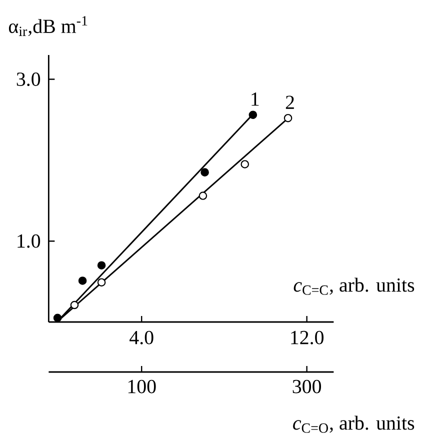 This screenshot has width=423, height=441. Describe the element at coordinates (354, 286) in the screenshot. I see `x-axis-title: c$_{C=C}$, arb. units` at that location.